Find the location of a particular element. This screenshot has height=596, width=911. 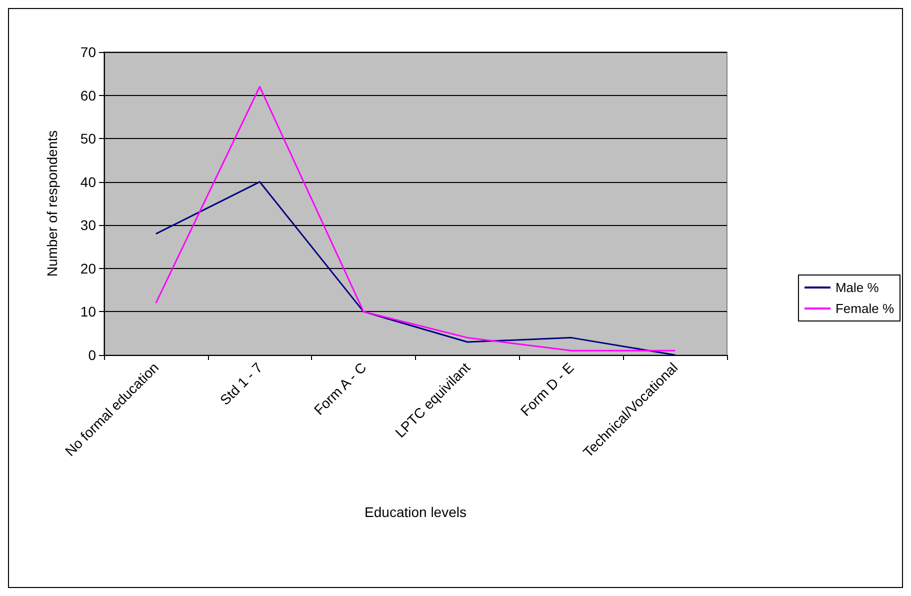

x-tick-label: Std 1 - 7 is located at coordinates (241, 383).